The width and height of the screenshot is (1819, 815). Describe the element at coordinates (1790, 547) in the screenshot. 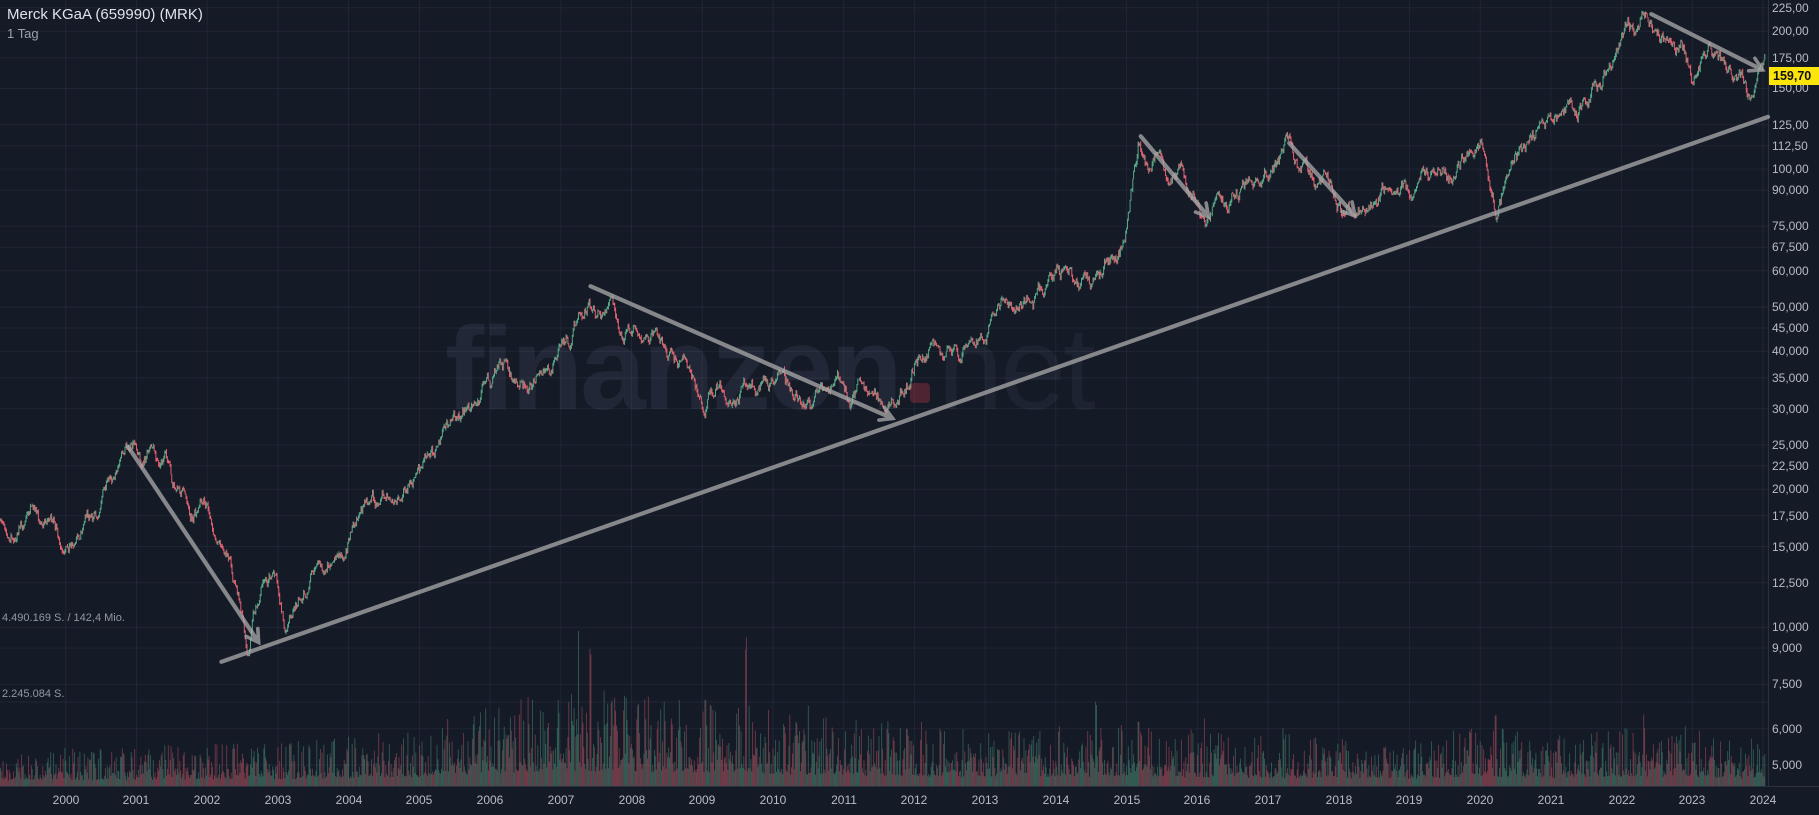

I see `price-axis-label: 15,000` at that location.